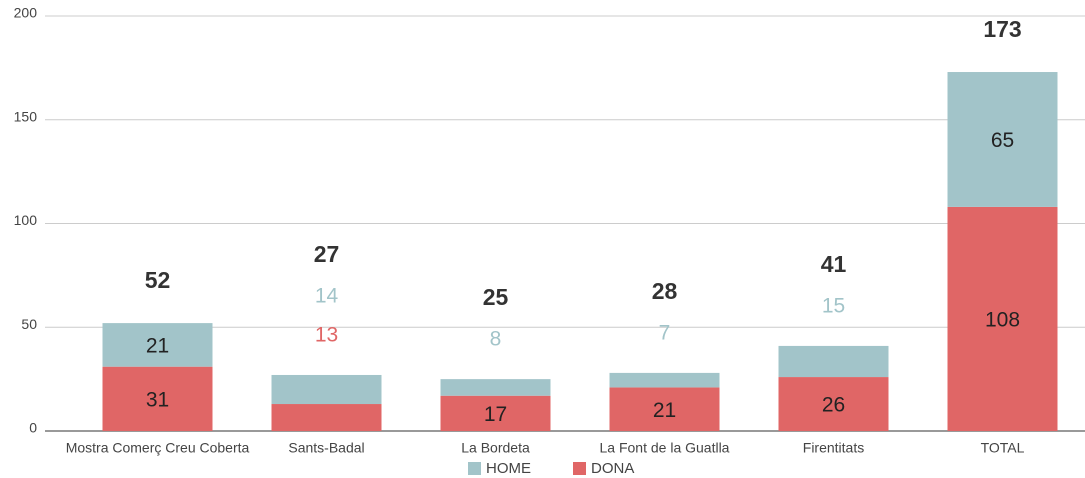  Describe the element at coordinates (496, 297) in the screenshot. I see `total-label: 25` at that location.